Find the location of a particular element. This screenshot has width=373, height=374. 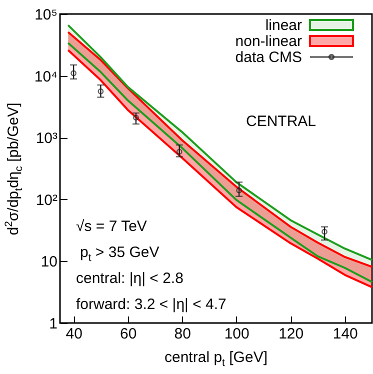

annotation: p$_{t}$ > 35 GeV is located at coordinates (120, 254).